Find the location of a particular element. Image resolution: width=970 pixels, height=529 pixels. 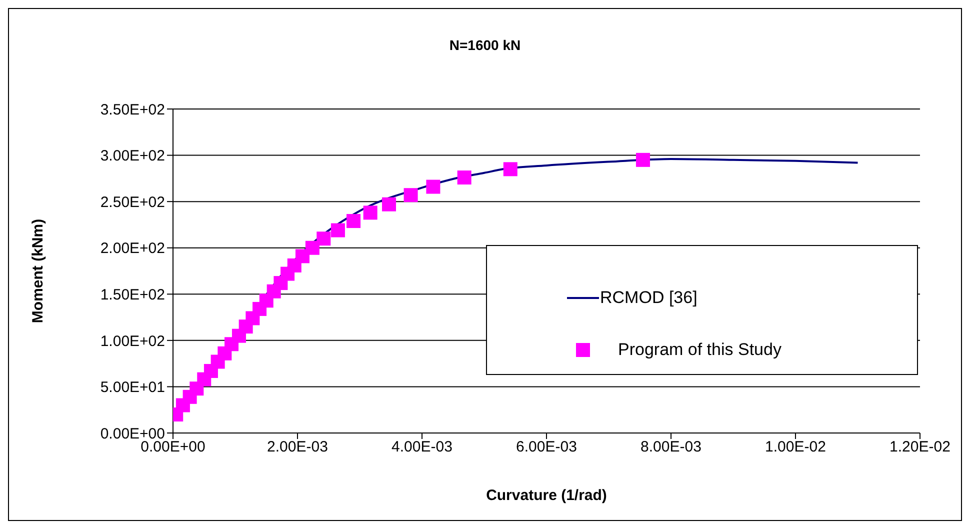

x-tick-label: 6.00E-03 is located at coordinates (546, 447).